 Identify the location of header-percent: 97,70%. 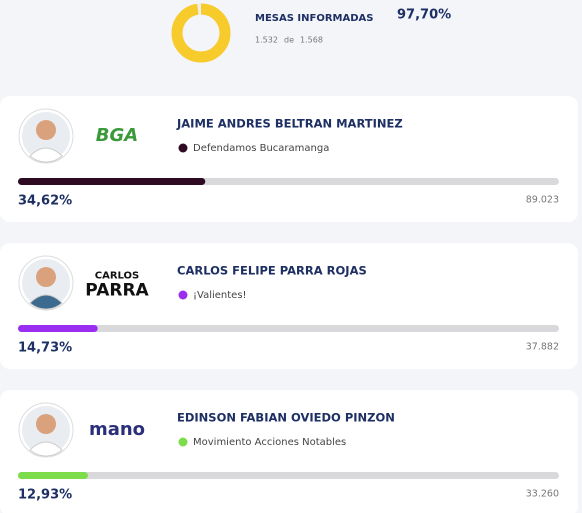
(424, 15).